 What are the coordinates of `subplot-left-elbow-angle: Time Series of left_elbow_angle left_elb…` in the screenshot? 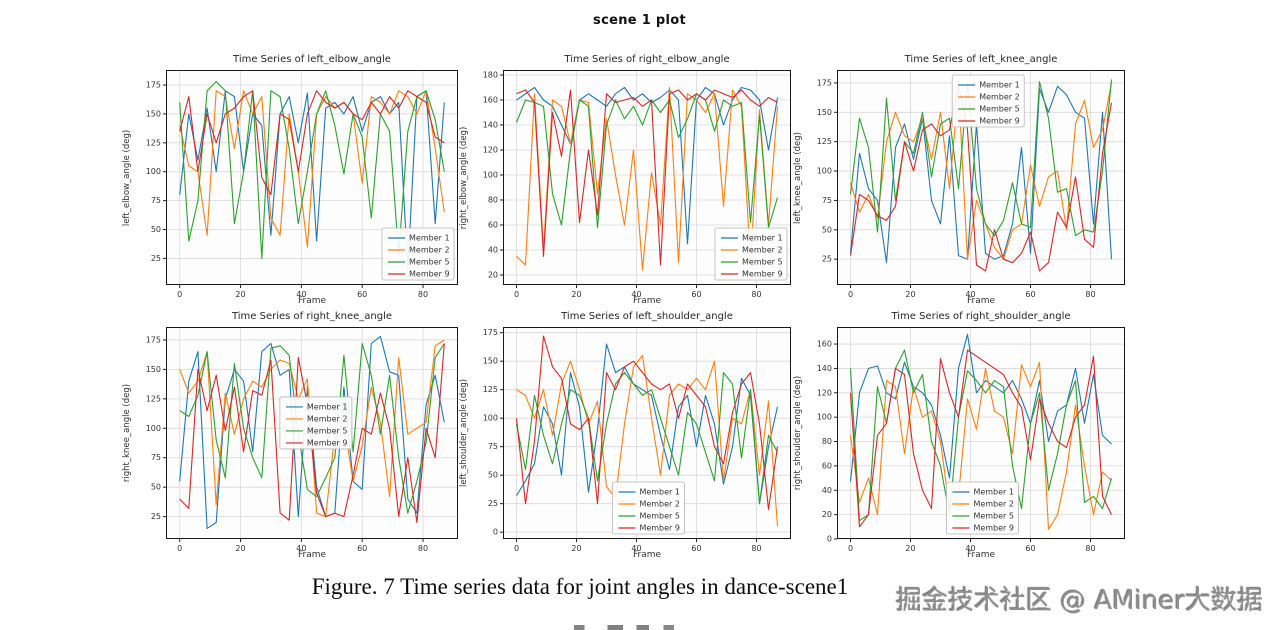 It's located at (290, 180).